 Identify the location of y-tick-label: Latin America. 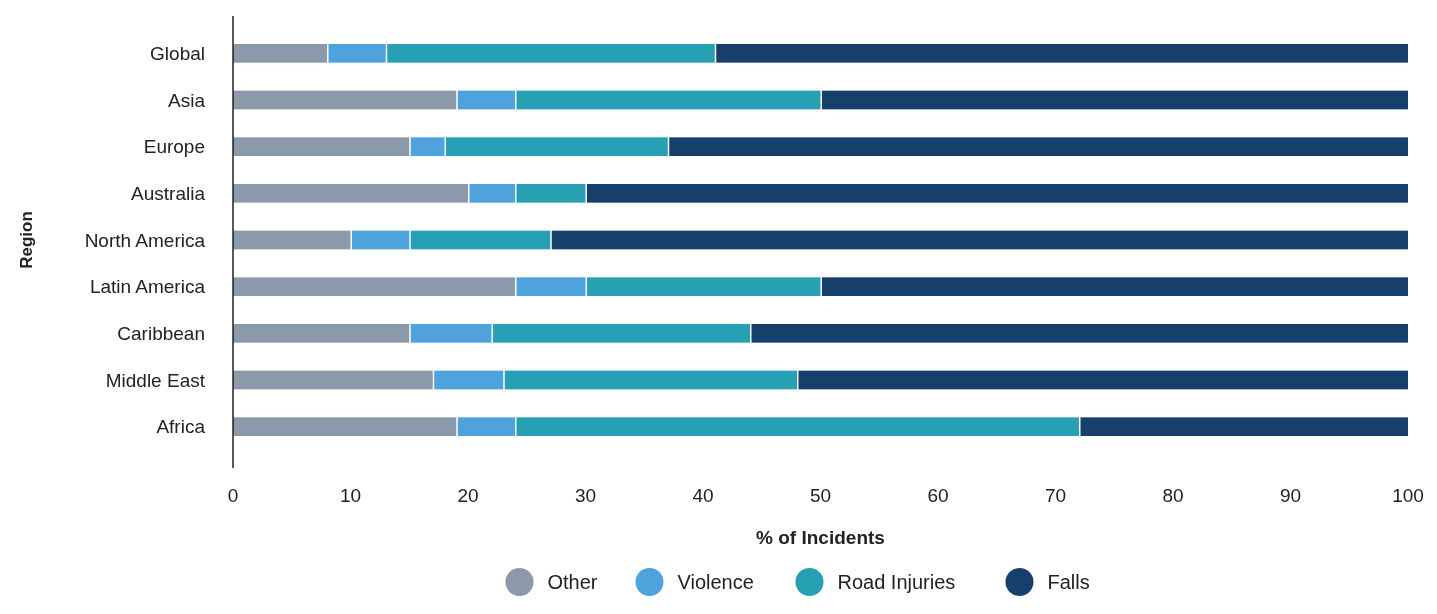
(147, 287).